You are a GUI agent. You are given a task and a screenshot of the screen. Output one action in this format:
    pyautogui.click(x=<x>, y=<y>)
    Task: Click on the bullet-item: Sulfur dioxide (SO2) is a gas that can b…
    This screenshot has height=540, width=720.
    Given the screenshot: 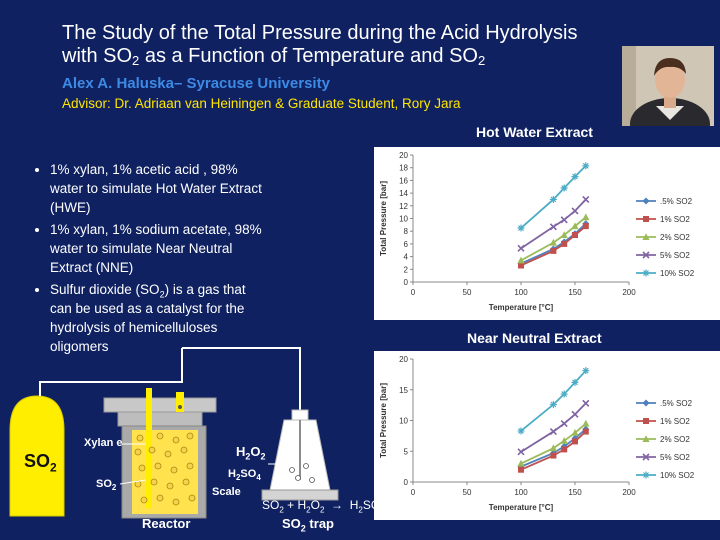 What is the action you would take?
    pyautogui.click(x=159, y=318)
    